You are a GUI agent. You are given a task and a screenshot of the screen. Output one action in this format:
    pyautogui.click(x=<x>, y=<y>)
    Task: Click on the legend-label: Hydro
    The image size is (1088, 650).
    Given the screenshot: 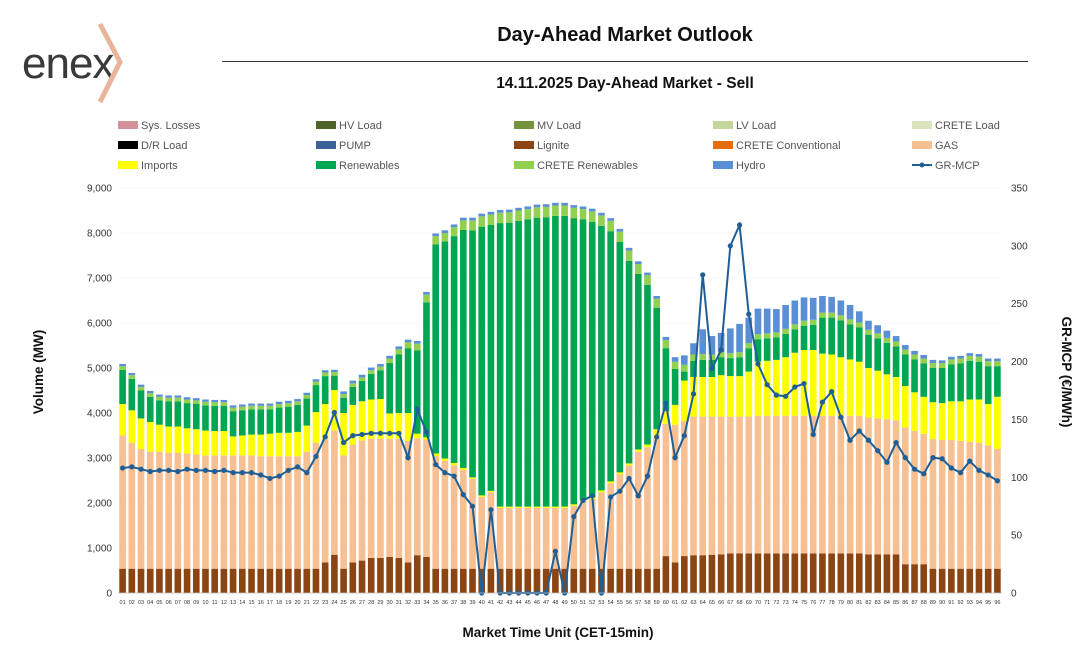 What is the action you would take?
    pyautogui.click(x=750, y=166)
    